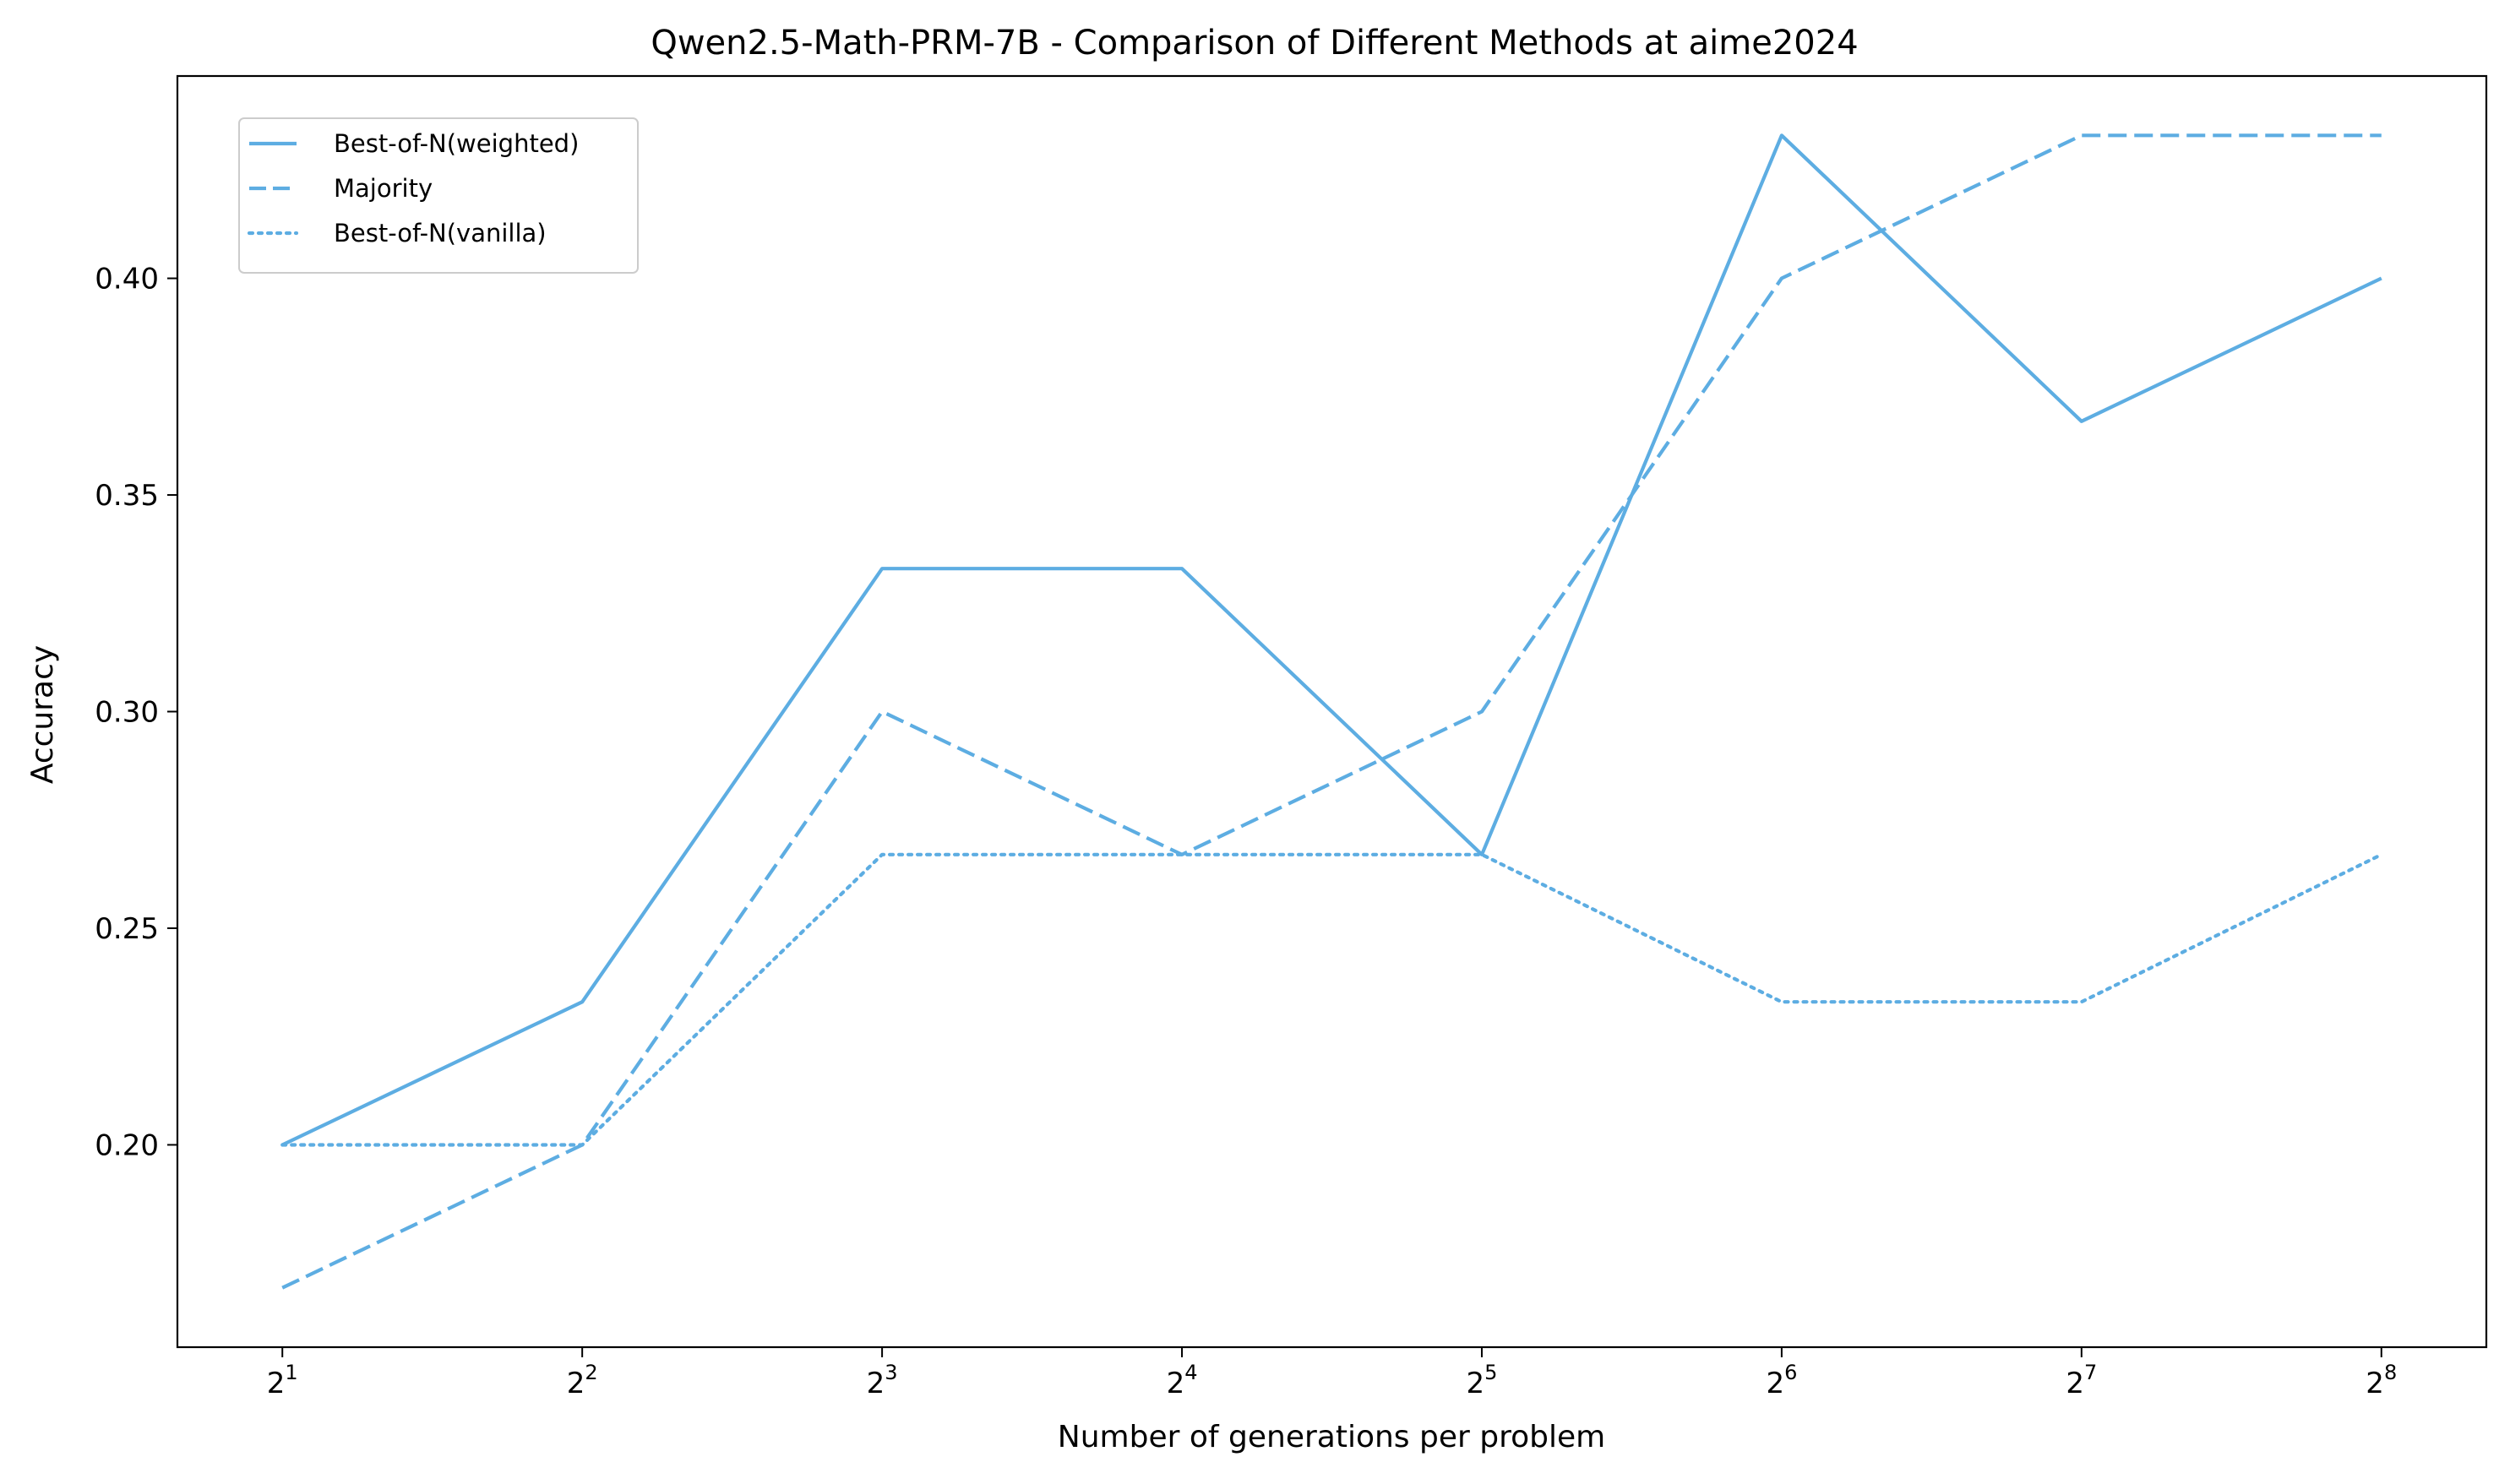  I want to click on x-tick-label: 28, so click(2381, 1380).